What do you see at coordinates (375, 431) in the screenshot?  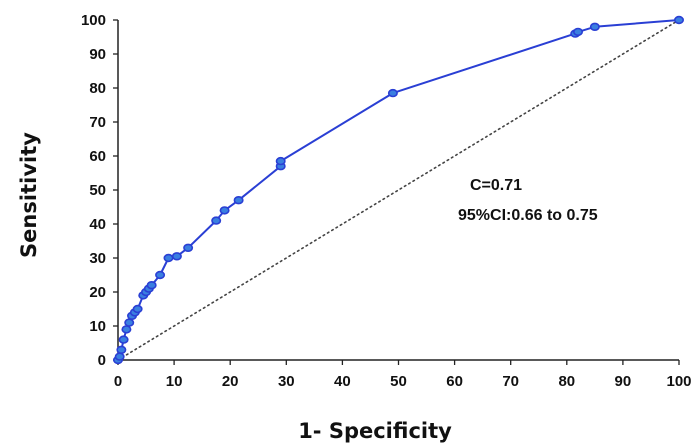 I see `x-axis-title: 1- Specificity` at bounding box center [375, 431].